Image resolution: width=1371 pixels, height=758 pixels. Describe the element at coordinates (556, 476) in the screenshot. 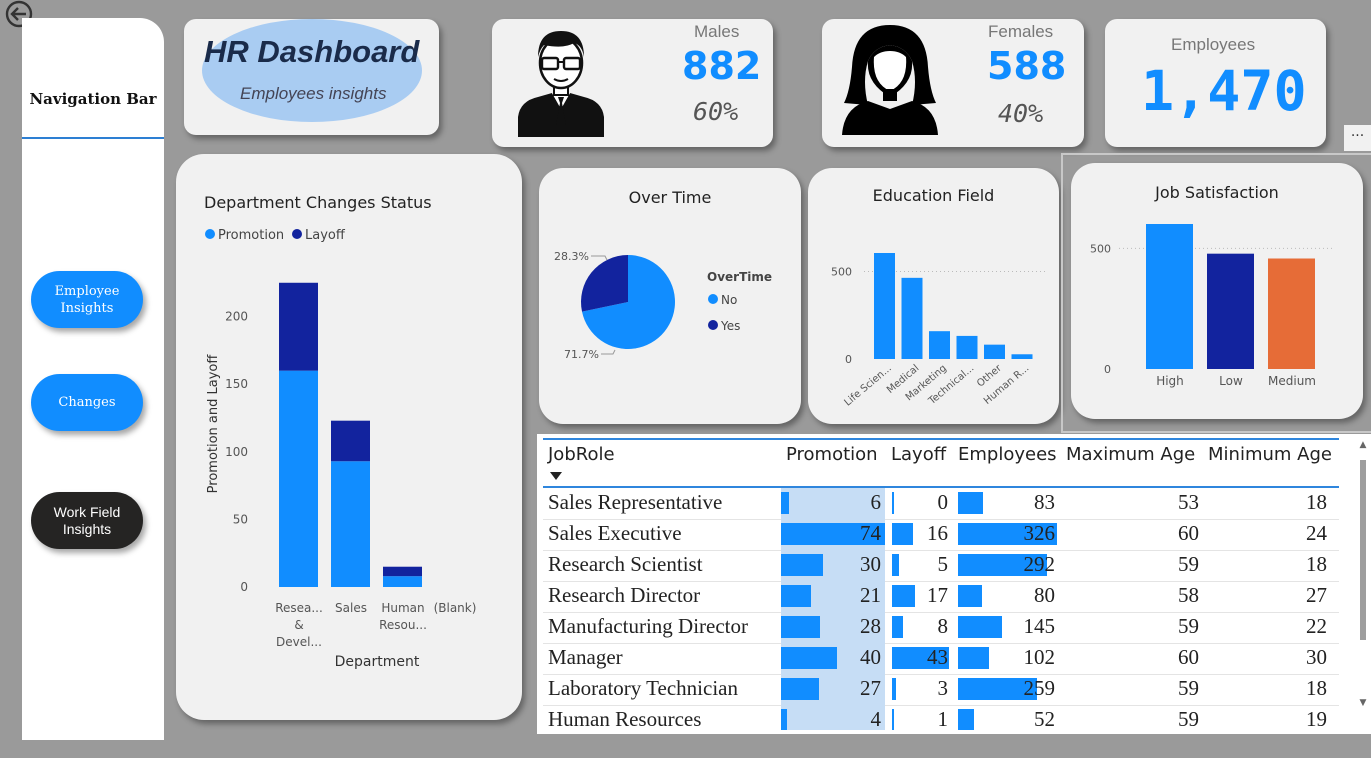

I see `sort-descending-icon` at that location.